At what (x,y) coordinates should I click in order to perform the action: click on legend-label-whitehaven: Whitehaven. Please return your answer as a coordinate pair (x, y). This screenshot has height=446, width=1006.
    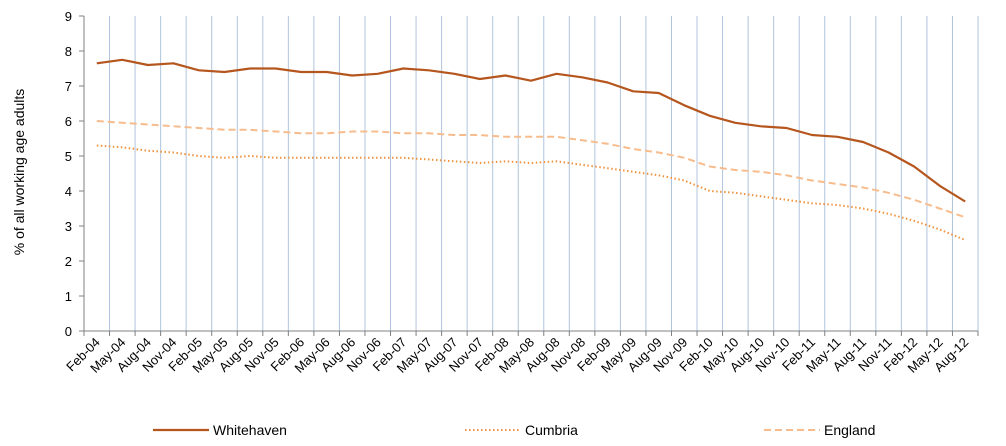
    Looking at the image, I should click on (250, 430).